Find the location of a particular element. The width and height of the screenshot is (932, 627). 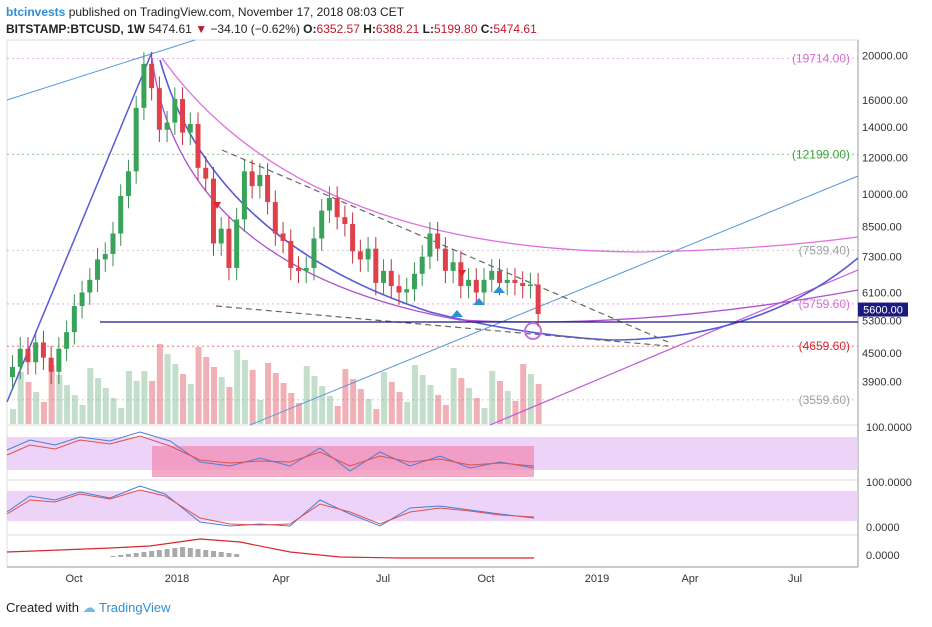

author-name: btcinvests is located at coordinates (36, 12).